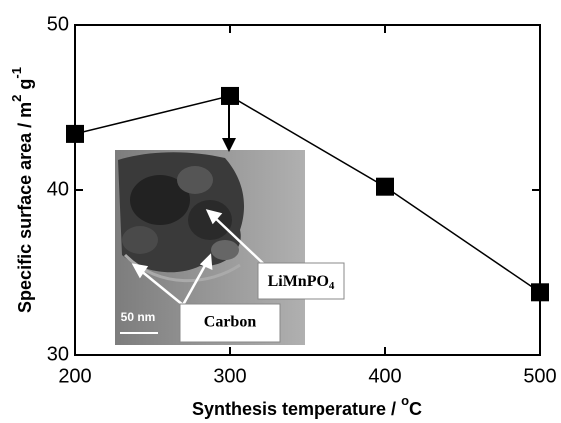  I want to click on carbon-label: Carbon, so click(230, 322).